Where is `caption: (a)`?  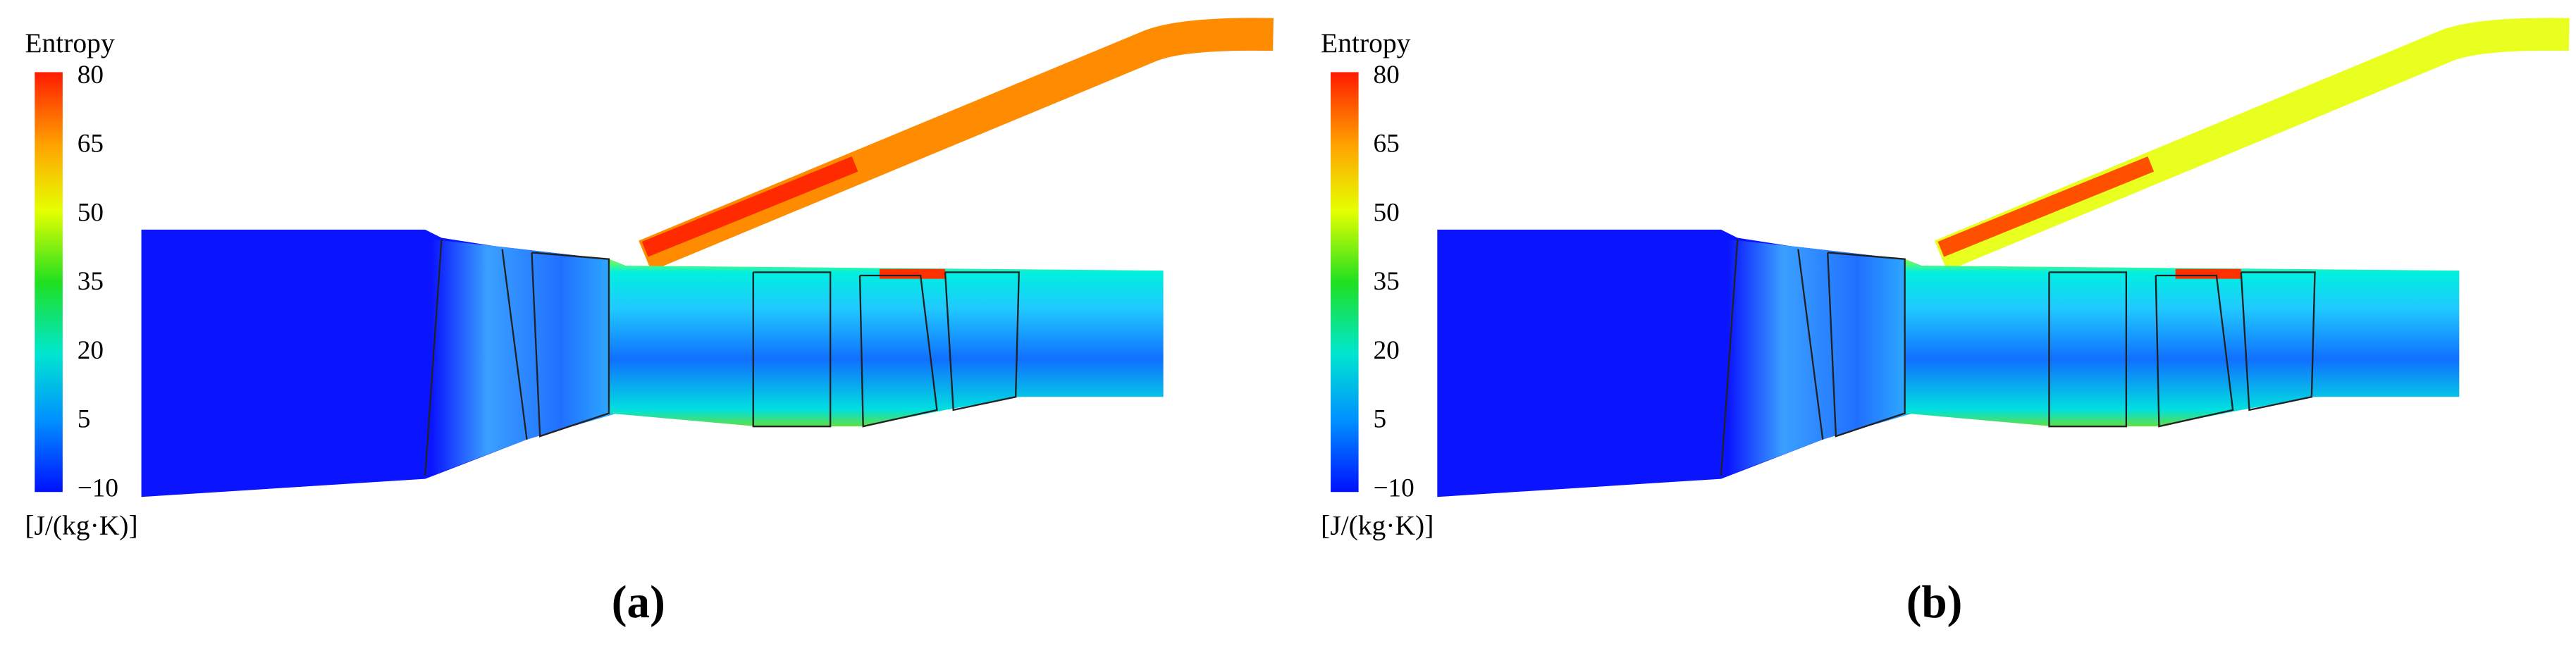 caption: (a) is located at coordinates (638, 602).